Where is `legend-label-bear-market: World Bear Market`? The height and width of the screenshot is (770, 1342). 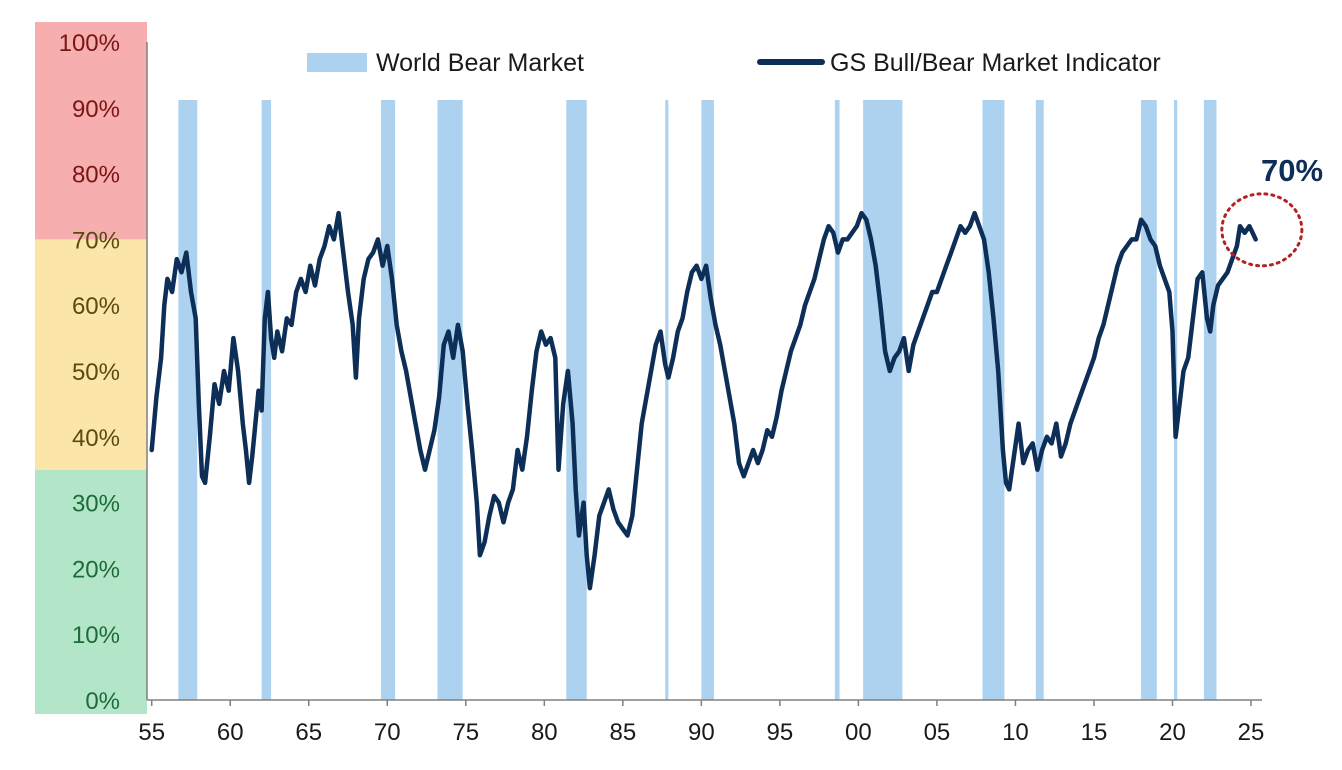
legend-label-bear-market: World Bear Market is located at coordinates (480, 63).